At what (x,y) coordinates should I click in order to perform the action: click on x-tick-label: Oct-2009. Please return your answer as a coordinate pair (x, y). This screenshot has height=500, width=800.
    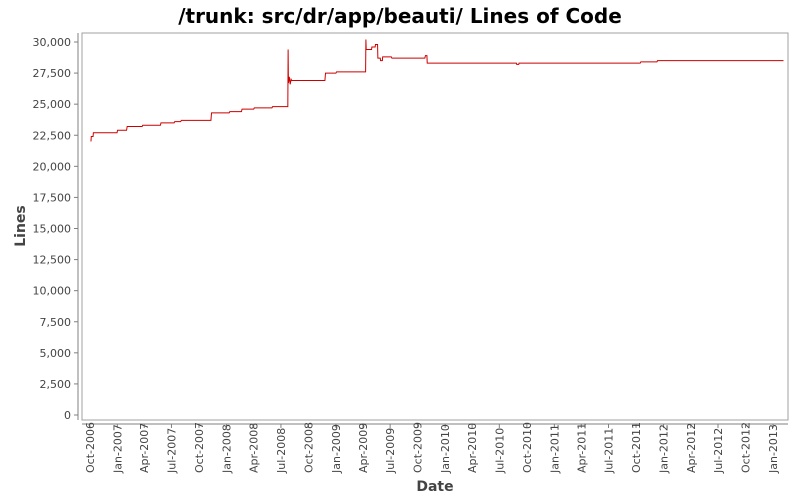
    Looking at the image, I should click on (418, 447).